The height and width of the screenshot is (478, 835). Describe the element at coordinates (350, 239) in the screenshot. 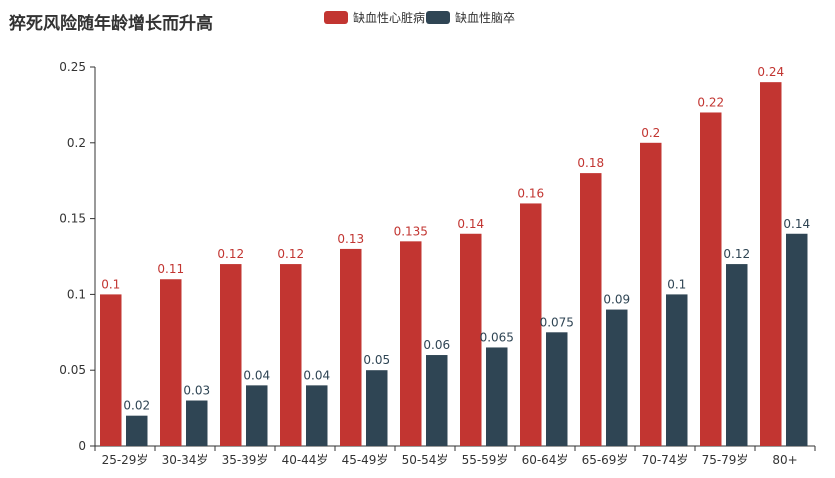

I see `data-label: 0.13` at that location.